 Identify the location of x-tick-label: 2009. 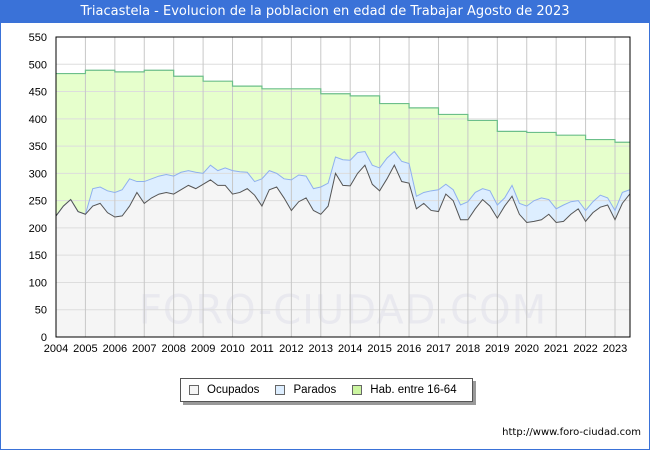
(203, 349).